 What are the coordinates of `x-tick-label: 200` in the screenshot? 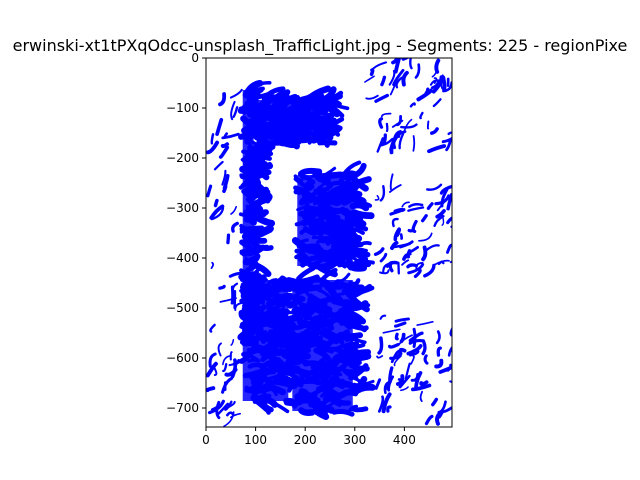 It's located at (305, 440).